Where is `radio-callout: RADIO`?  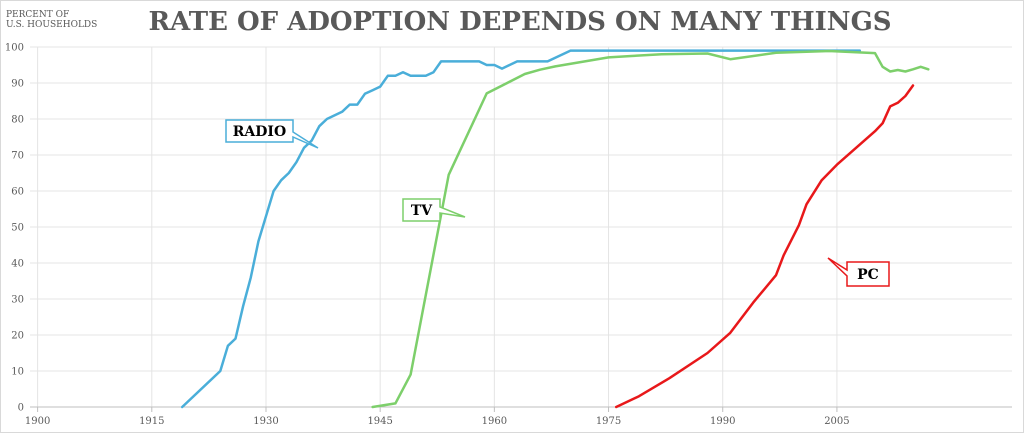 radio-callout: RADIO is located at coordinates (272, 134).